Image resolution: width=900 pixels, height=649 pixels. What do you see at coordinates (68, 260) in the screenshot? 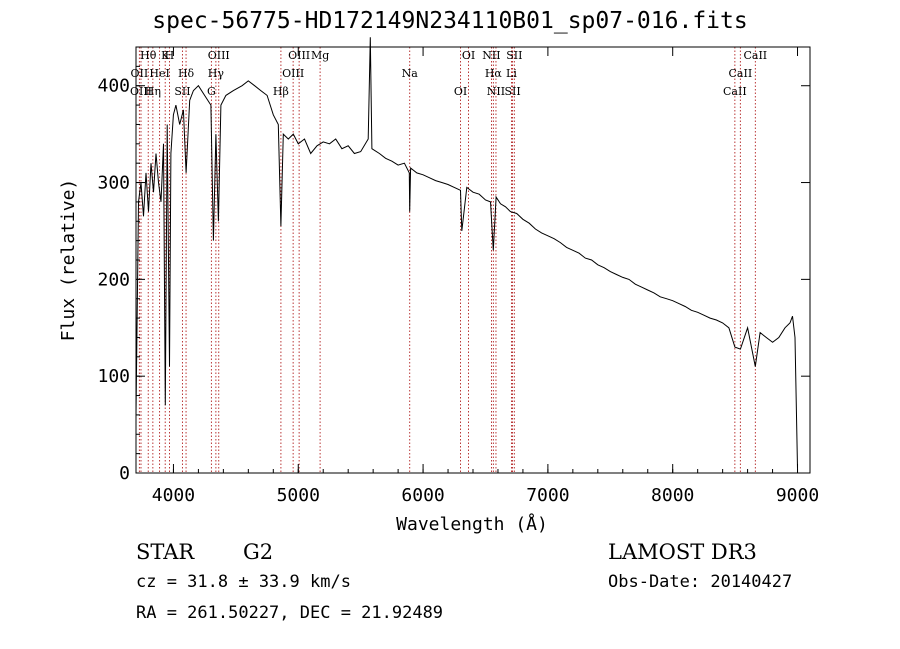
I see `y-axis-label: Flux (relative)` at bounding box center [68, 260].